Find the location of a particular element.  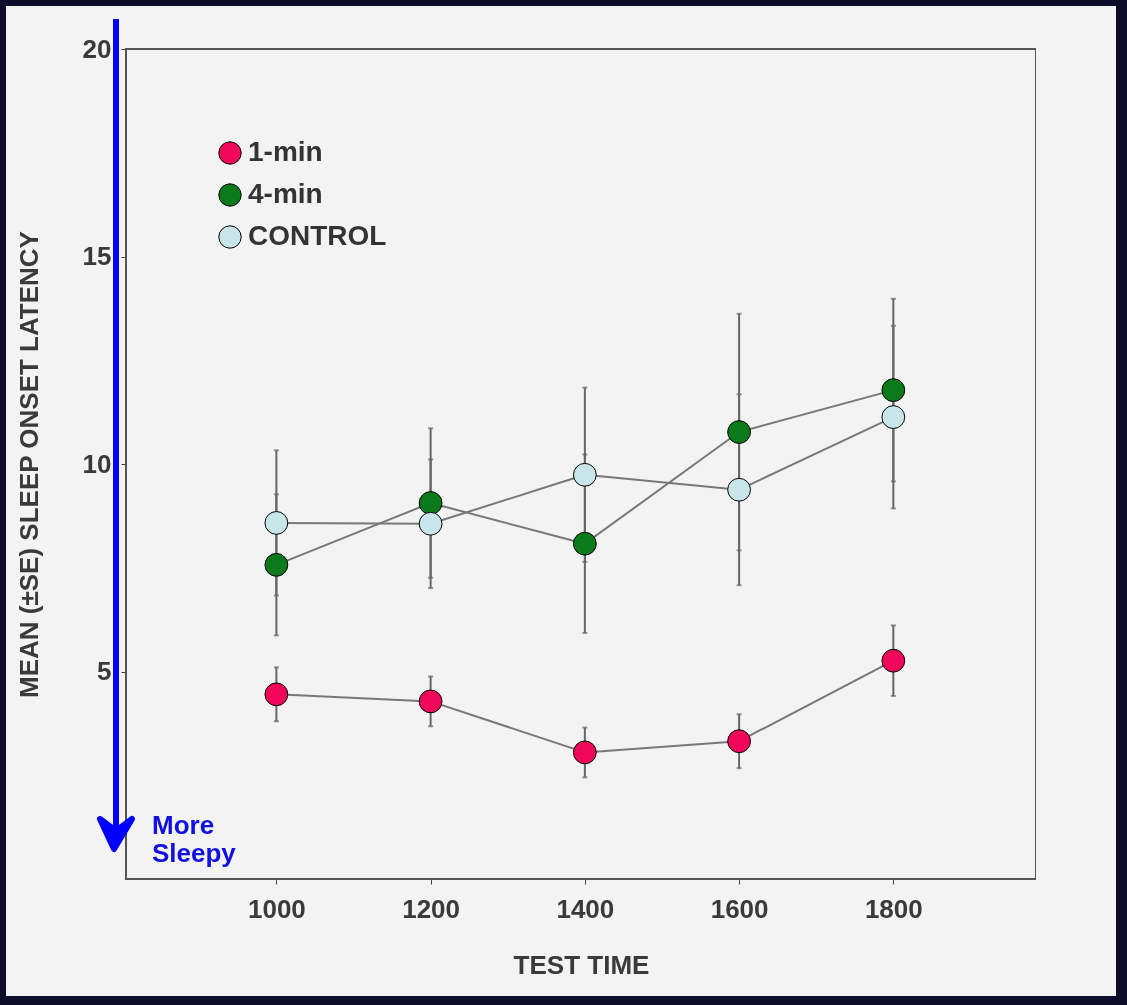

x-tick-label: 1000 is located at coordinates (276, 908).